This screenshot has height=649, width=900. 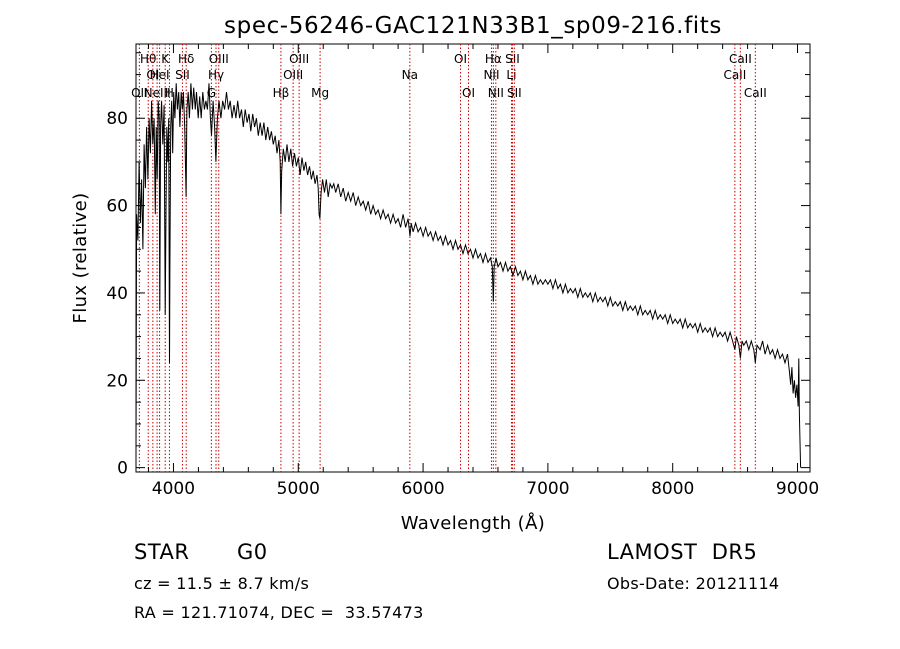 What do you see at coordinates (169, 93) in the screenshot?
I see `spectral-line-label: H` at bounding box center [169, 93].